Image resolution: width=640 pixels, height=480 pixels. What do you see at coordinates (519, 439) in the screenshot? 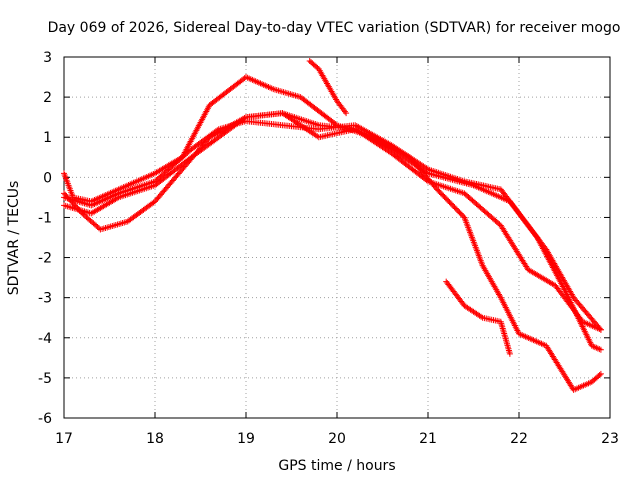
I see `x-tick-label: 22` at bounding box center [519, 439].